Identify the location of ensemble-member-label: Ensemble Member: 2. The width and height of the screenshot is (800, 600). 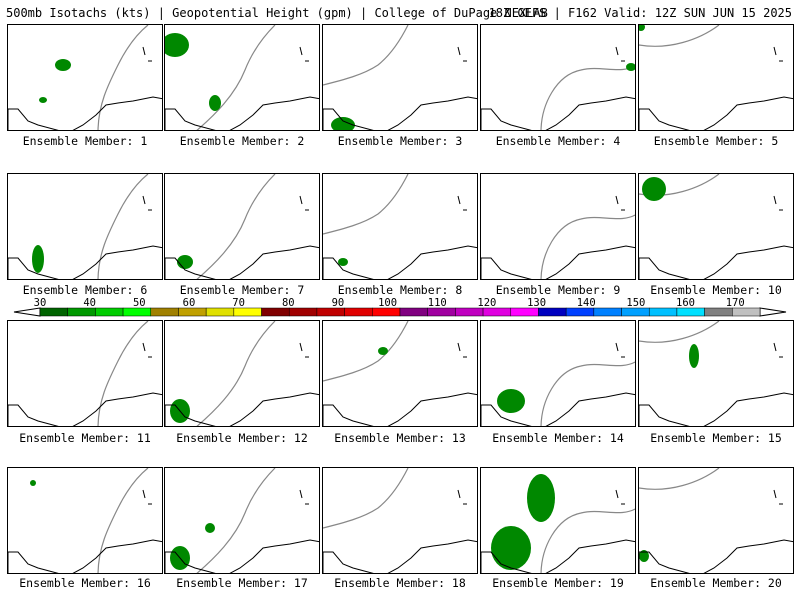
(242, 141).